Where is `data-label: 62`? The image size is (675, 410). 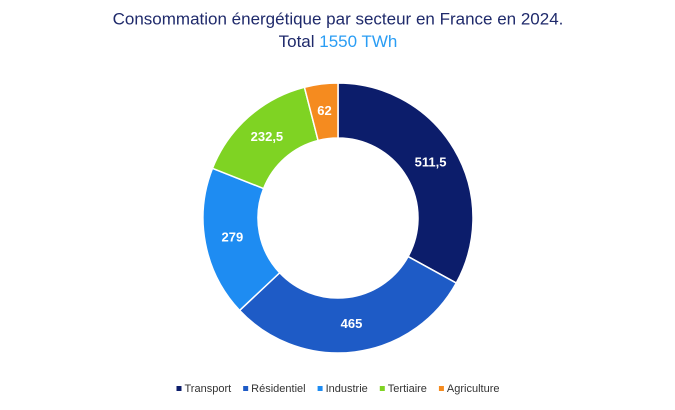 data-label: 62 is located at coordinates (324, 110).